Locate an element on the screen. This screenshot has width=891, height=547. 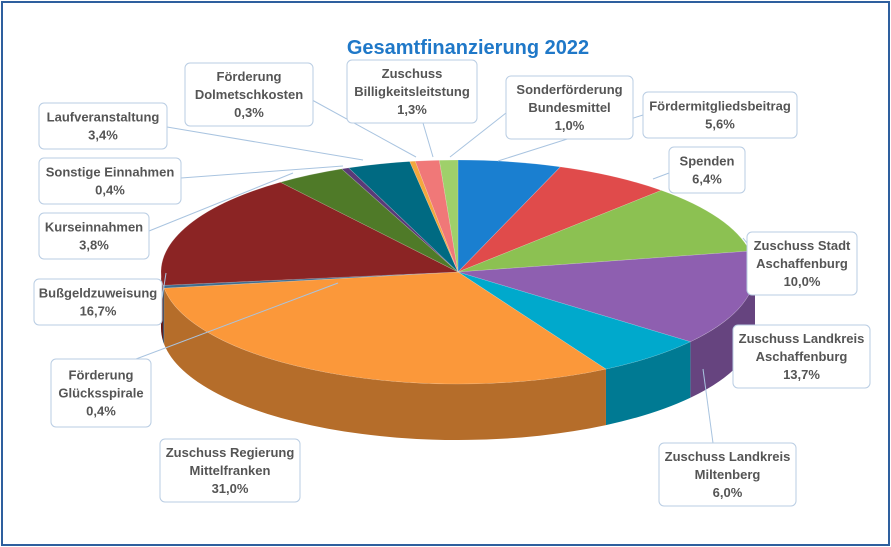
data-label-value-4: 6,0% is located at coordinates (728, 492).